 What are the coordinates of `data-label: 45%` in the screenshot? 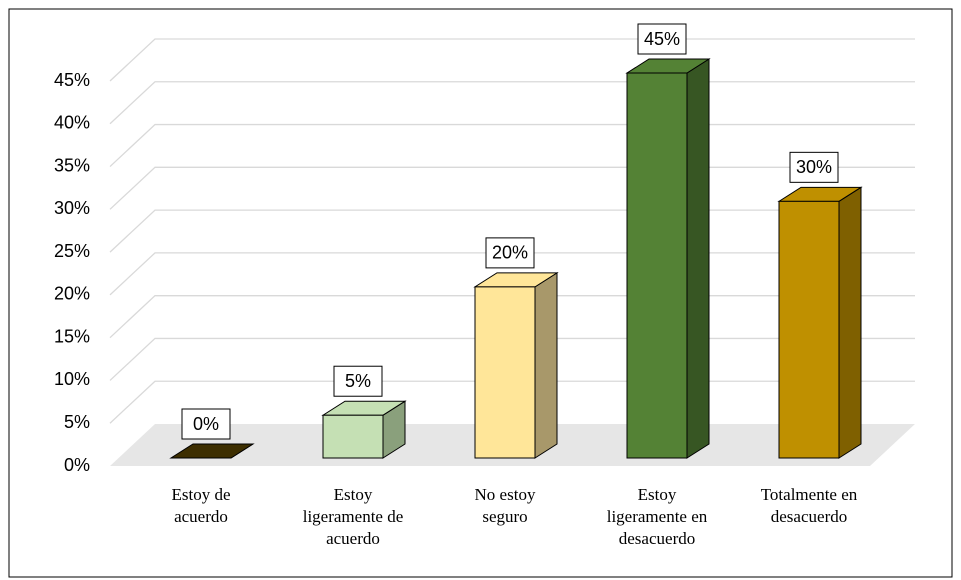 It's located at (662, 39).